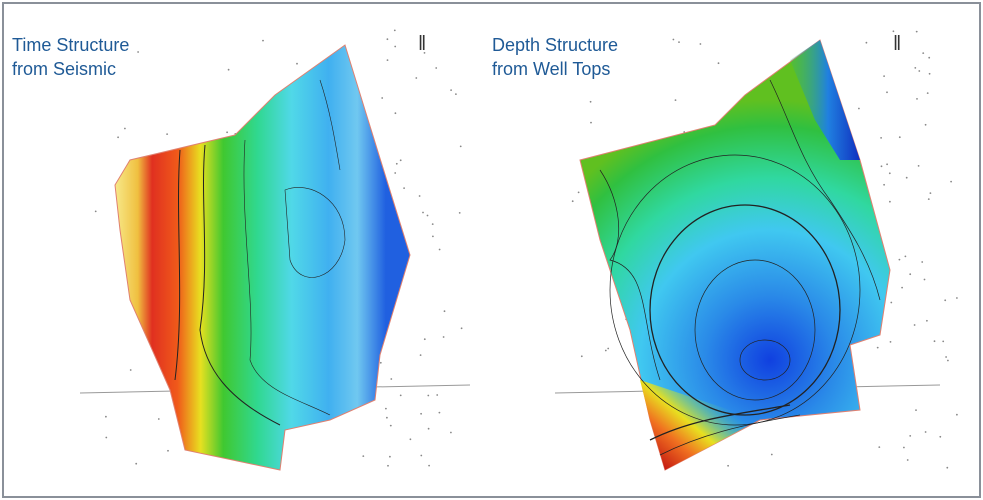 The width and height of the screenshot is (983, 500). I want to click on title-line: Depth Structure, so click(555, 45).